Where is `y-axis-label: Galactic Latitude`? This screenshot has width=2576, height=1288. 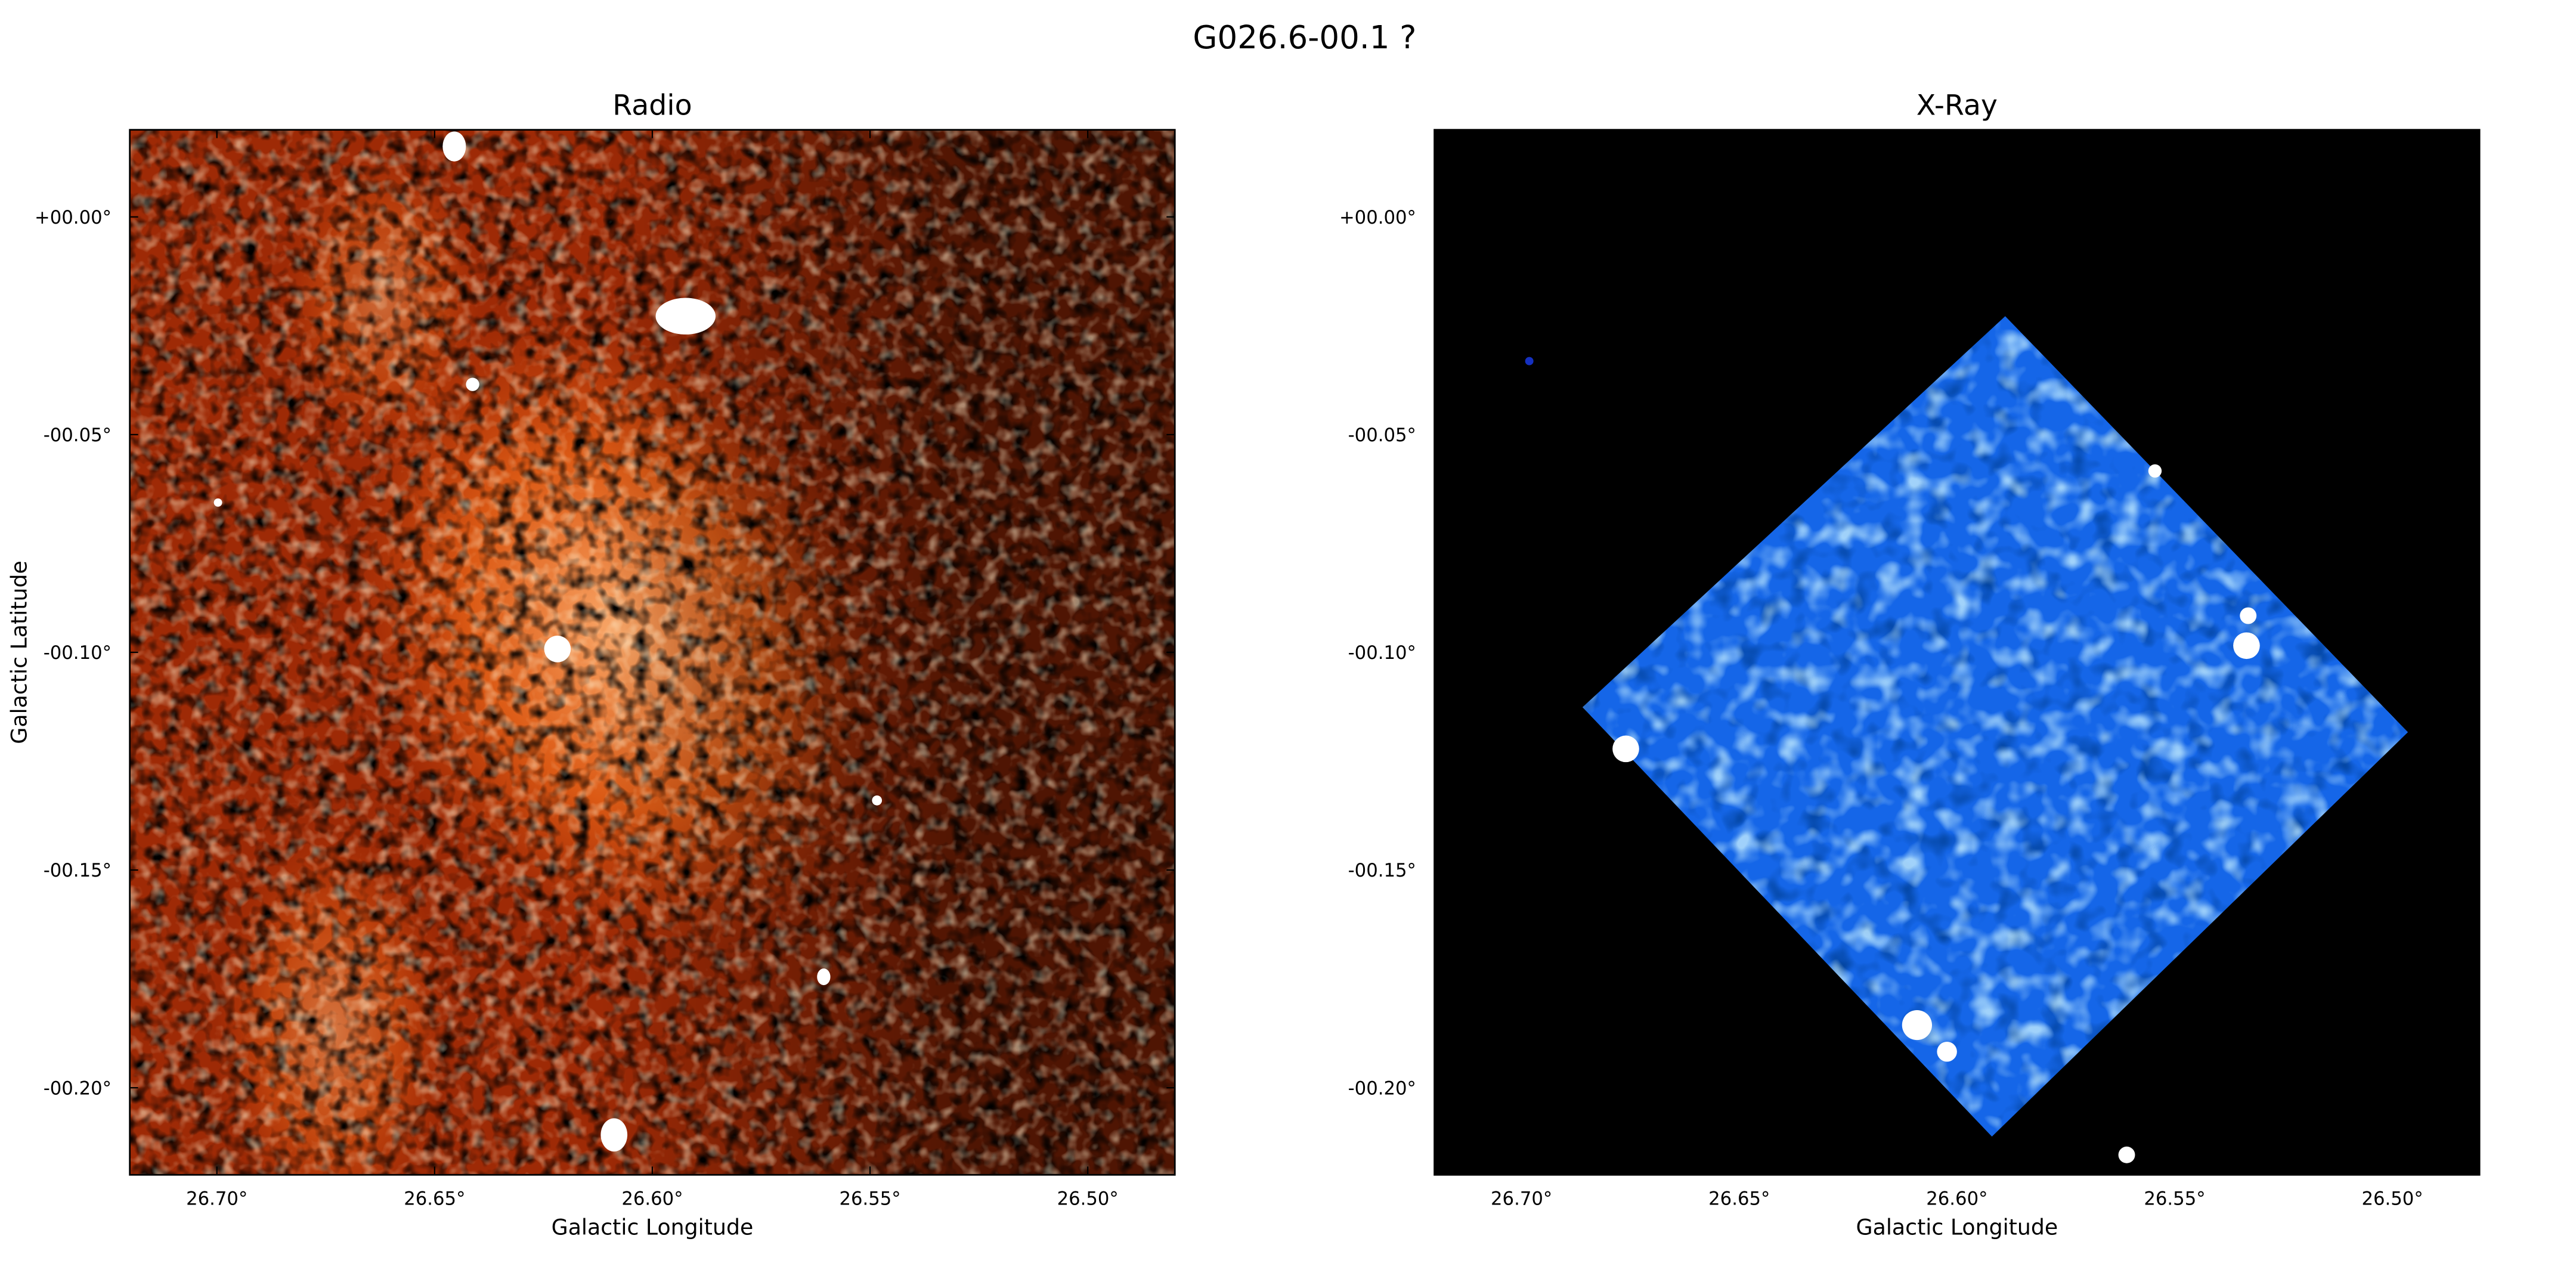
y-axis-label: Galactic Latitude is located at coordinates (19, 653).